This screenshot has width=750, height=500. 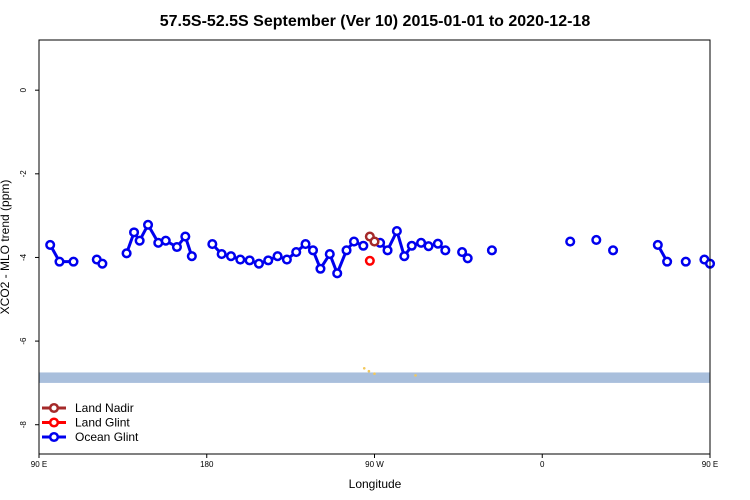 I want to click on series-ocean-glint, so click(x=380, y=249).